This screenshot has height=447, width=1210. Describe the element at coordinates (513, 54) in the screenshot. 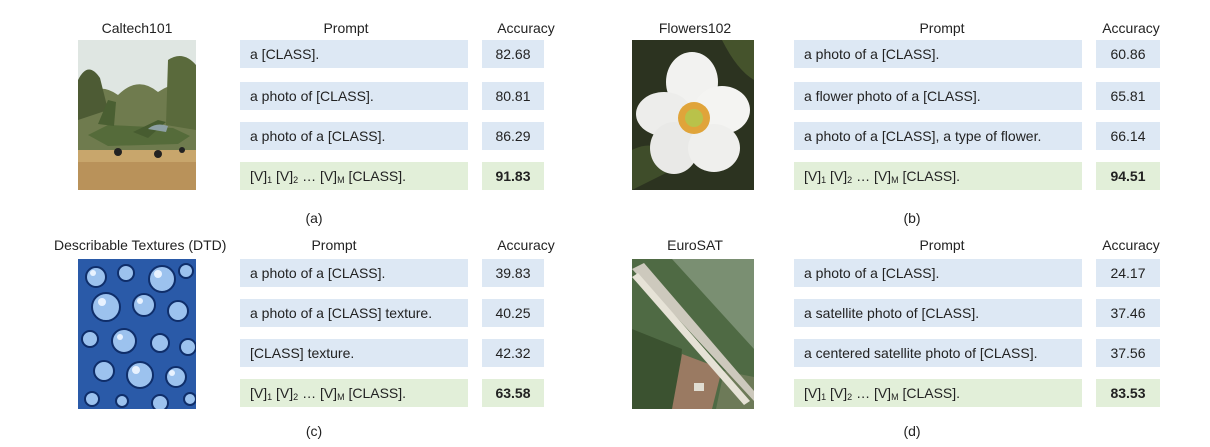

I see `accuracy-cell: 82.68` at that location.